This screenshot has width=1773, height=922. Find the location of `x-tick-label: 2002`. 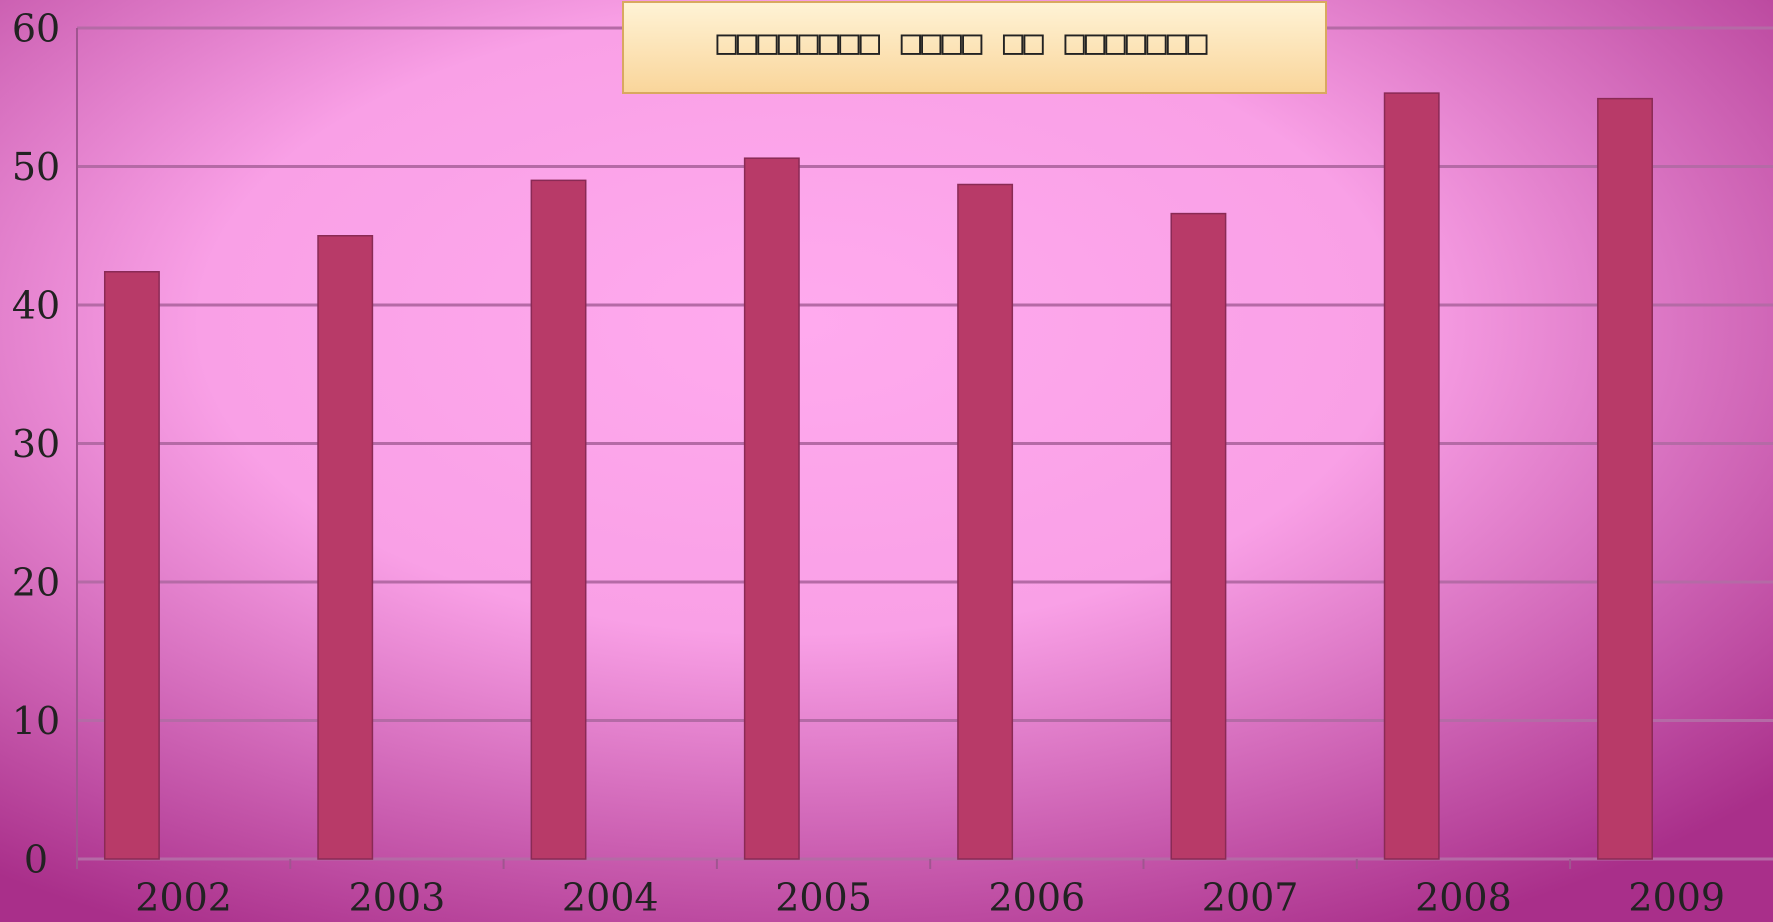

x-tick-label: 2002 is located at coordinates (183, 898).